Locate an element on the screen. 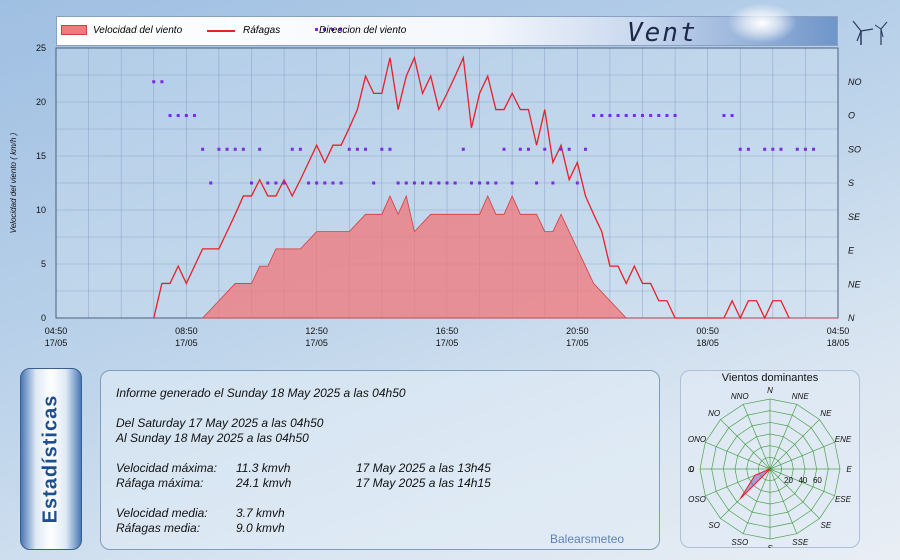 The image size is (900, 560). direction-tick-label: SE is located at coordinates (854, 217).